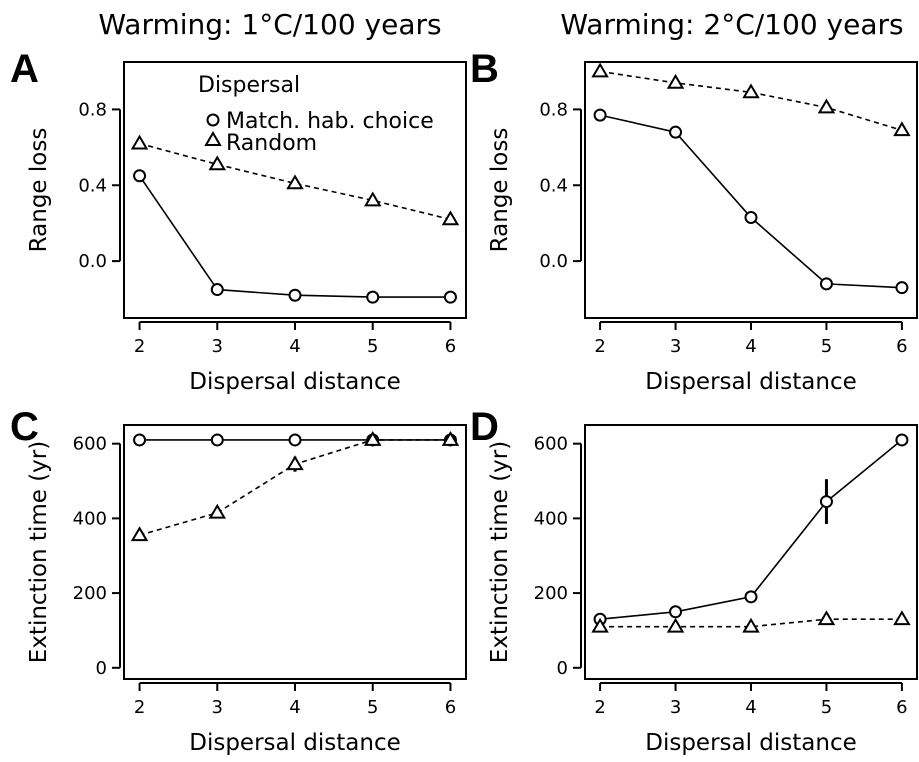  What do you see at coordinates (90, 593) in the screenshot?
I see `y-tick-label-c: 200` at bounding box center [90, 593].